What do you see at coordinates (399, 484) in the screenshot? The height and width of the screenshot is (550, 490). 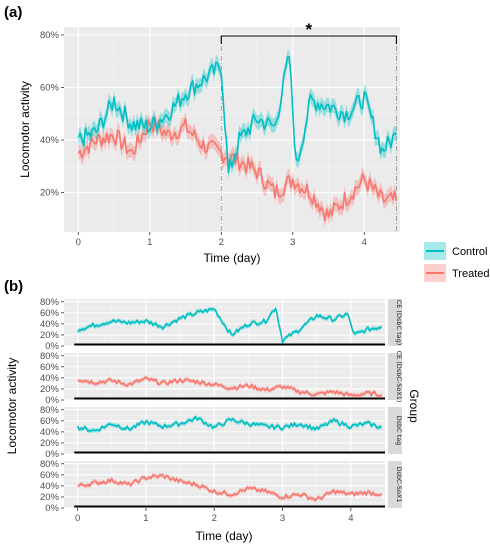 I see `facet-strip-label: DsbC-SoX1` at bounding box center [399, 484].